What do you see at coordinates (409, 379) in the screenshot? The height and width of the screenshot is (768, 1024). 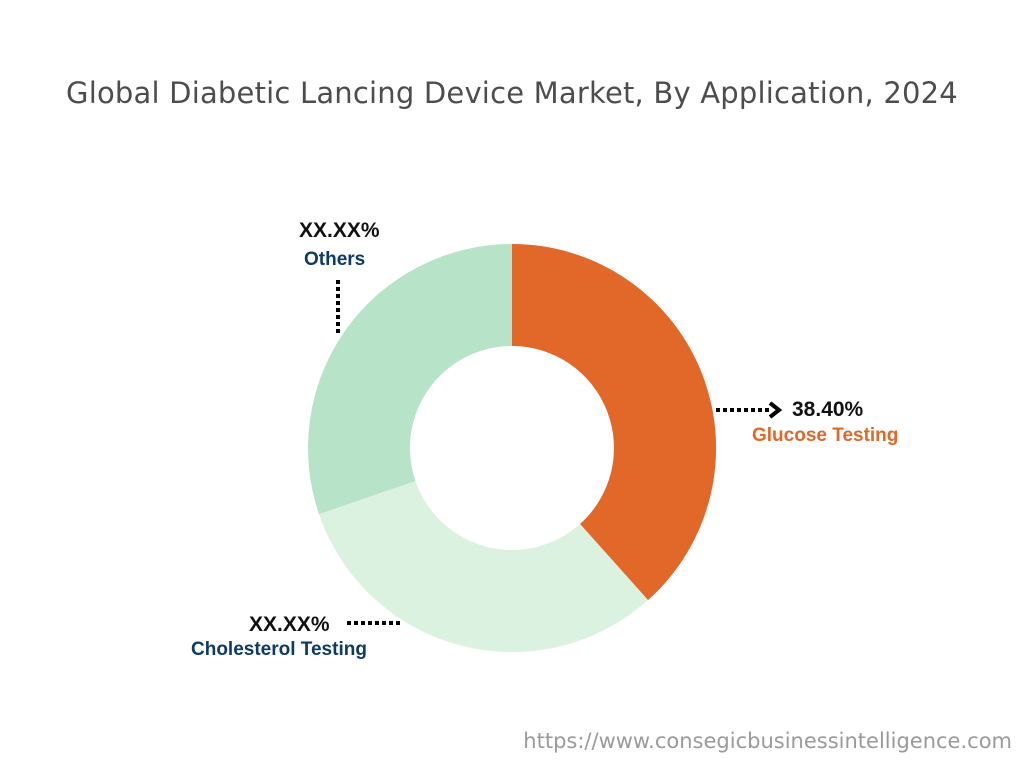 I see `slice-others` at bounding box center [409, 379].